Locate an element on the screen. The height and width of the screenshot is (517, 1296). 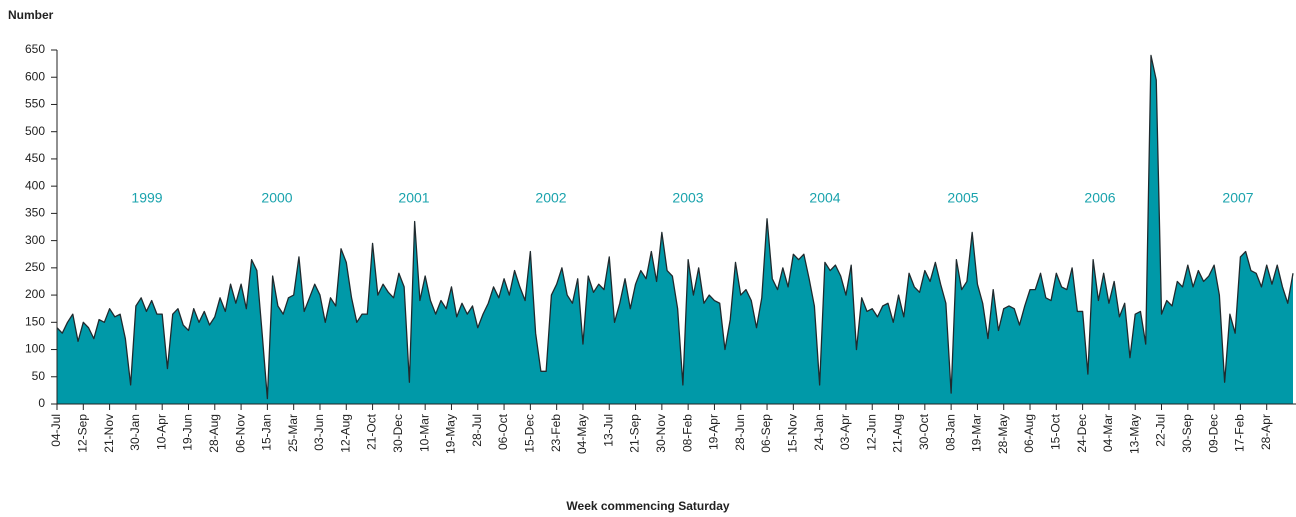
x-tick-label: 28-May is located at coordinates (1003, 434).